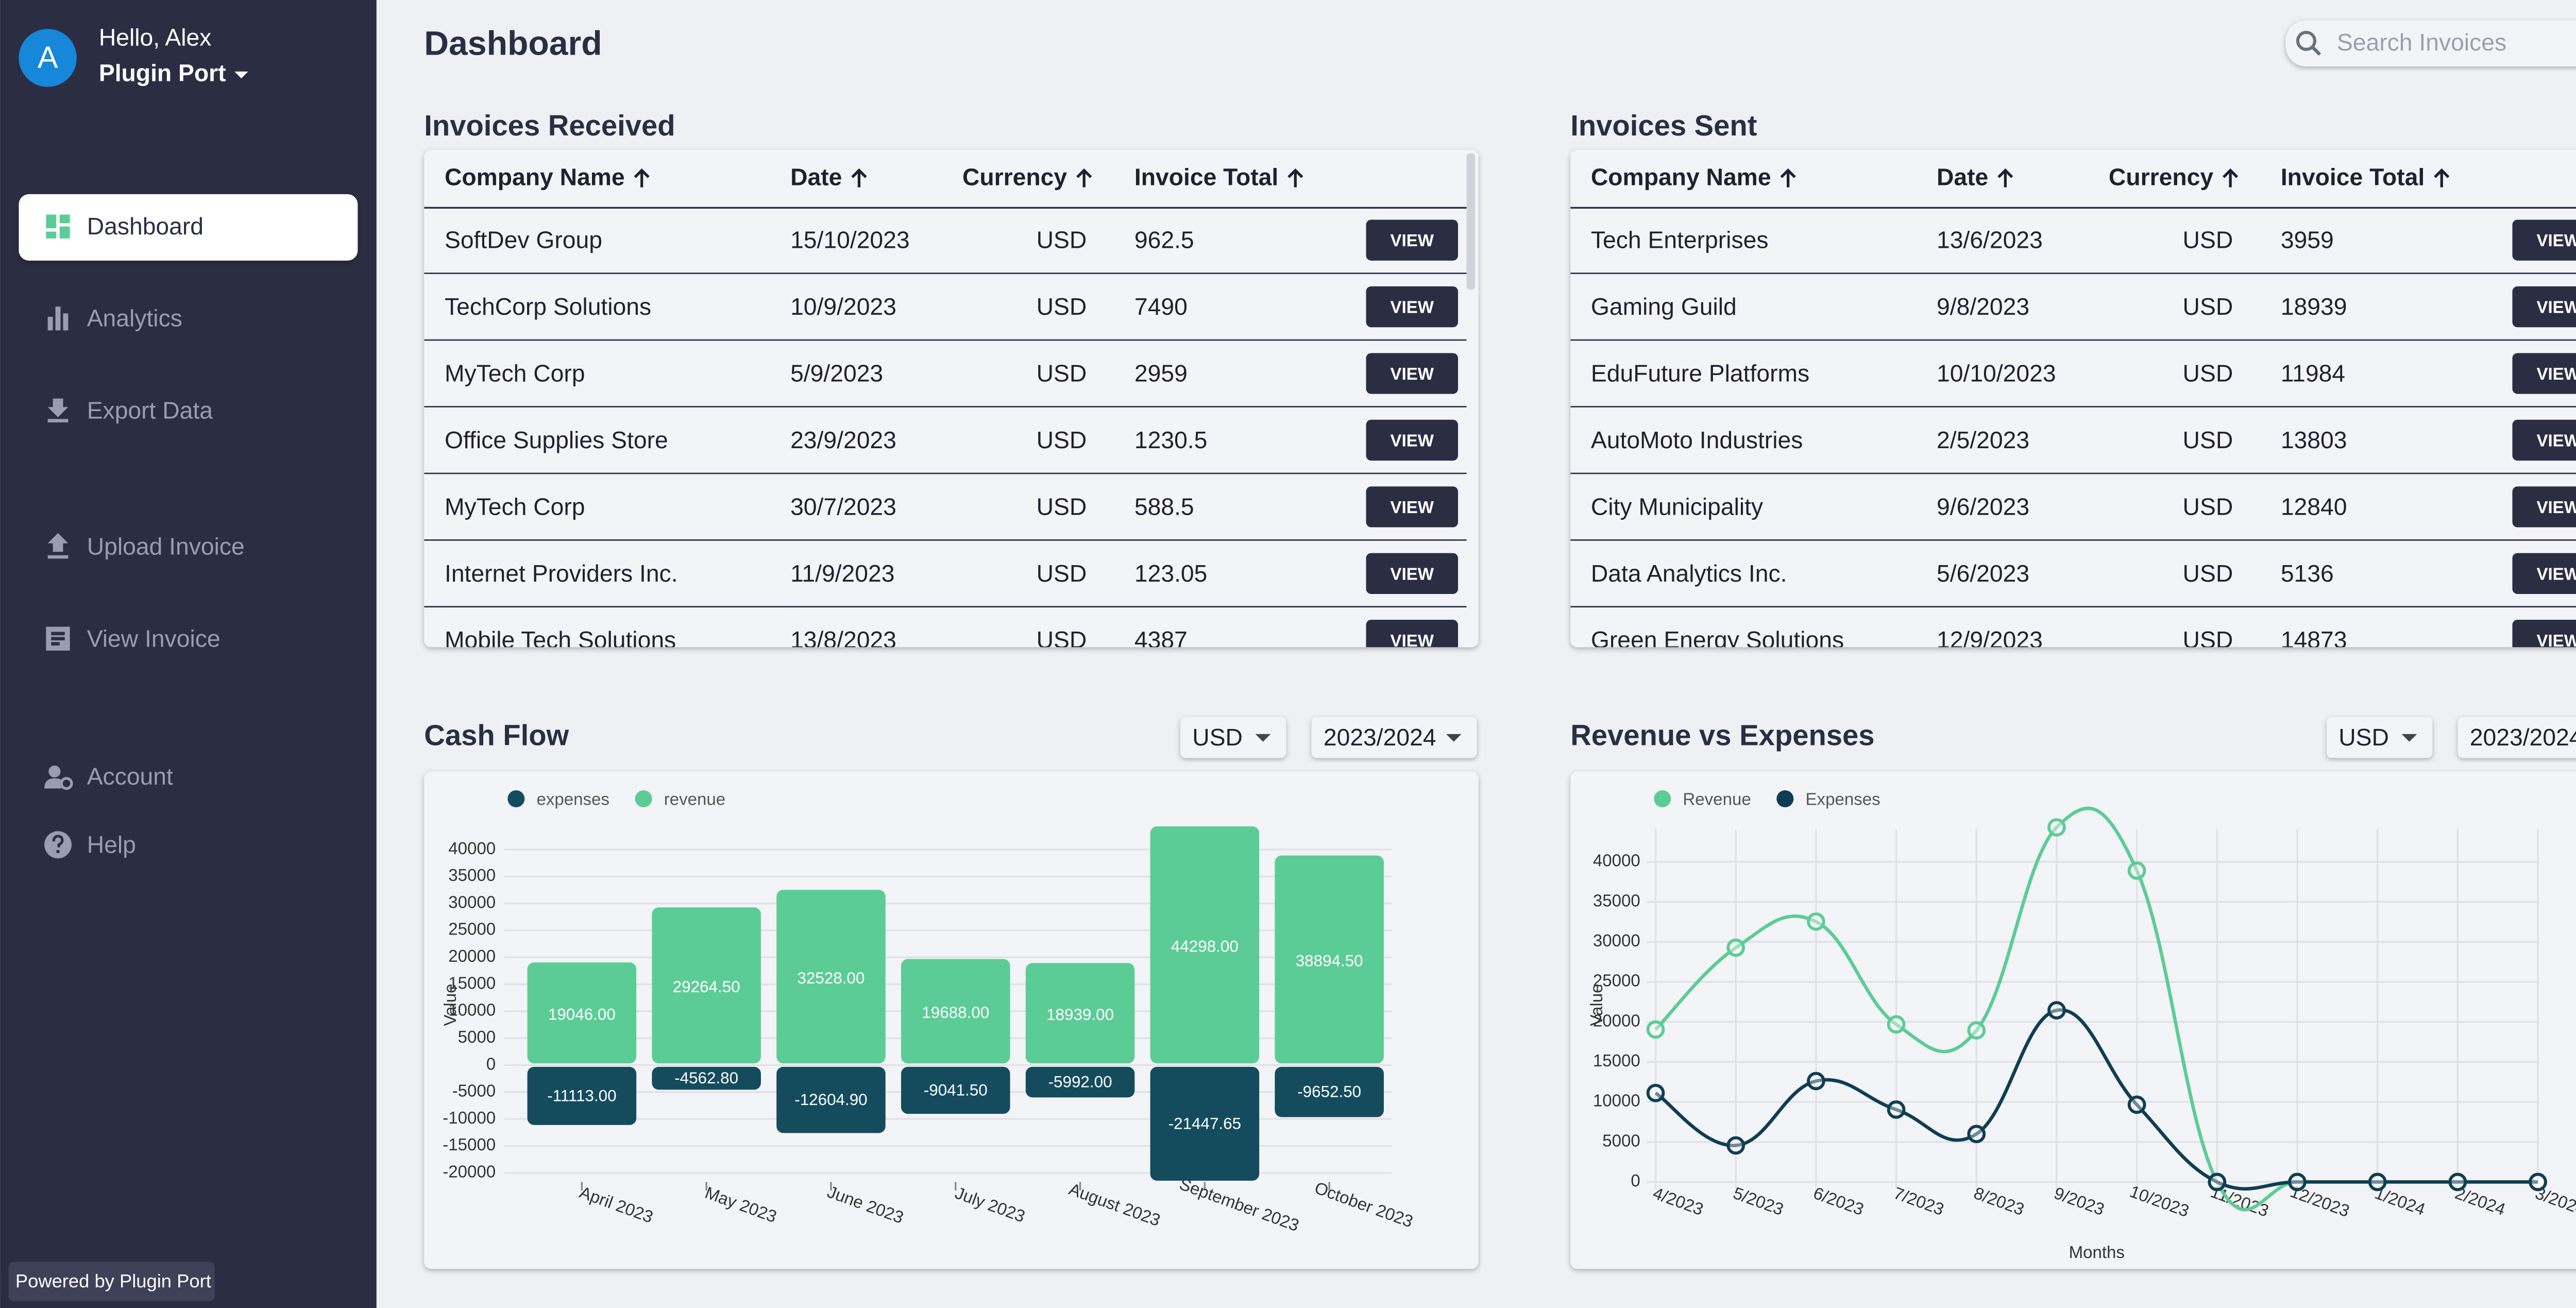 This screenshot has height=1308, width=2576. What do you see at coordinates (548, 306) in the screenshot?
I see `cell: TechCorp Solutions` at bounding box center [548, 306].